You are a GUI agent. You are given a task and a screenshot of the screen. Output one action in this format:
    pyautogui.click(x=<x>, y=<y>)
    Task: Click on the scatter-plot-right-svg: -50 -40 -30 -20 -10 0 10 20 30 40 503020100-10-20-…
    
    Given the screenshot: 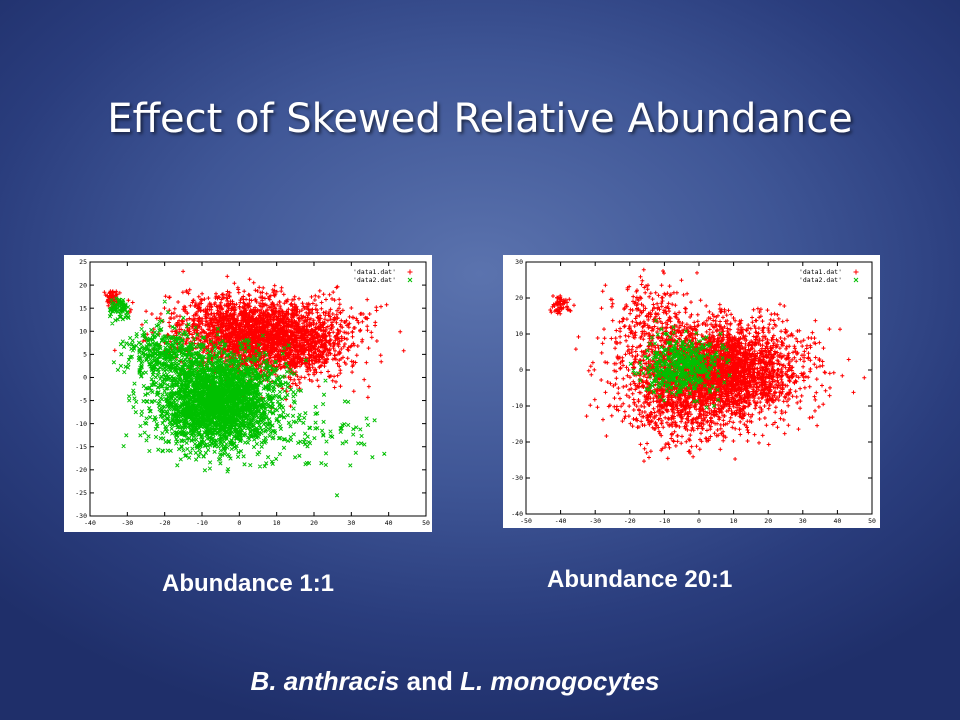 What is the action you would take?
    pyautogui.click(x=693, y=391)
    